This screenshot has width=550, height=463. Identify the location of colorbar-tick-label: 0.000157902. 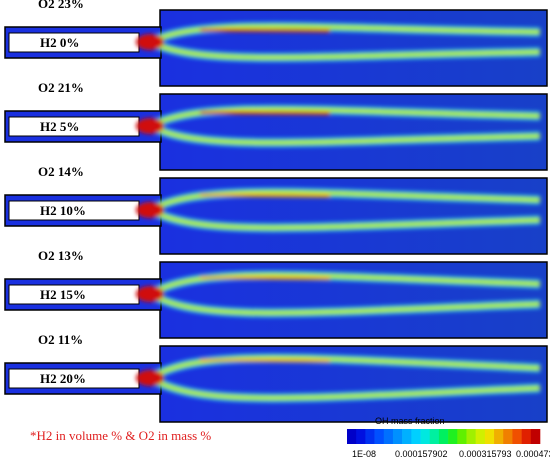
(421, 454).